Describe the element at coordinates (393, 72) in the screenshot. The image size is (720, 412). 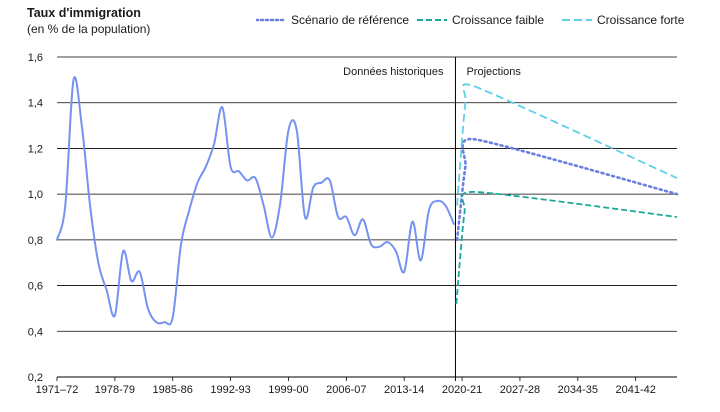
I see `annotation-historical: Données historiques` at that location.